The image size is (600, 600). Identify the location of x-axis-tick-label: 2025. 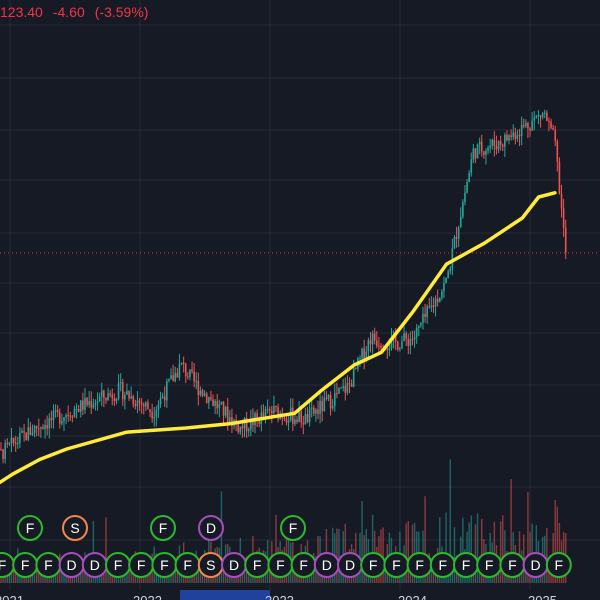
(542, 596).